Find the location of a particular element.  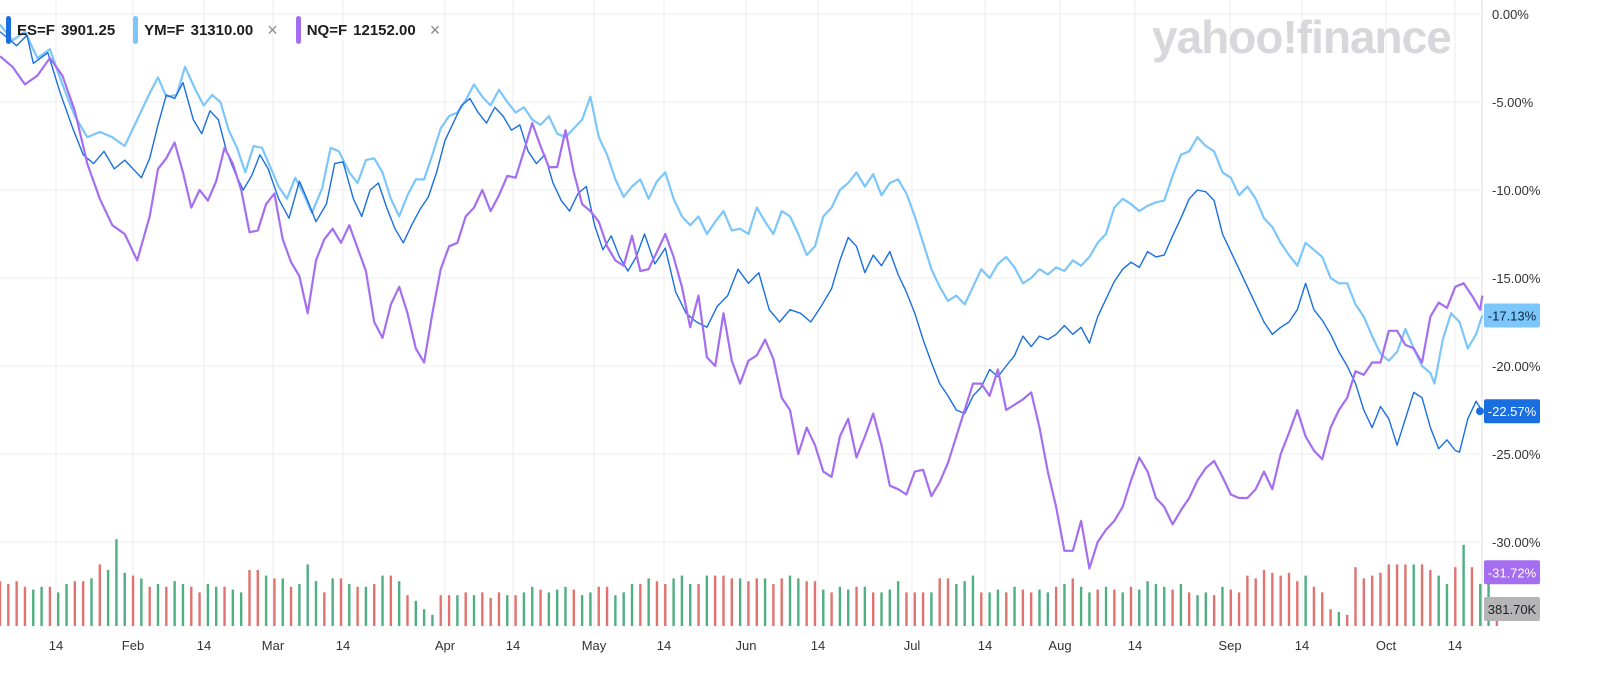

x-tick-label: Jul is located at coordinates (912, 645).